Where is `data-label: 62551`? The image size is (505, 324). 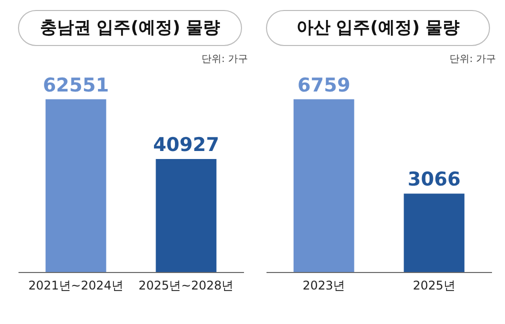
data-label: 62551 is located at coordinates (75, 85).